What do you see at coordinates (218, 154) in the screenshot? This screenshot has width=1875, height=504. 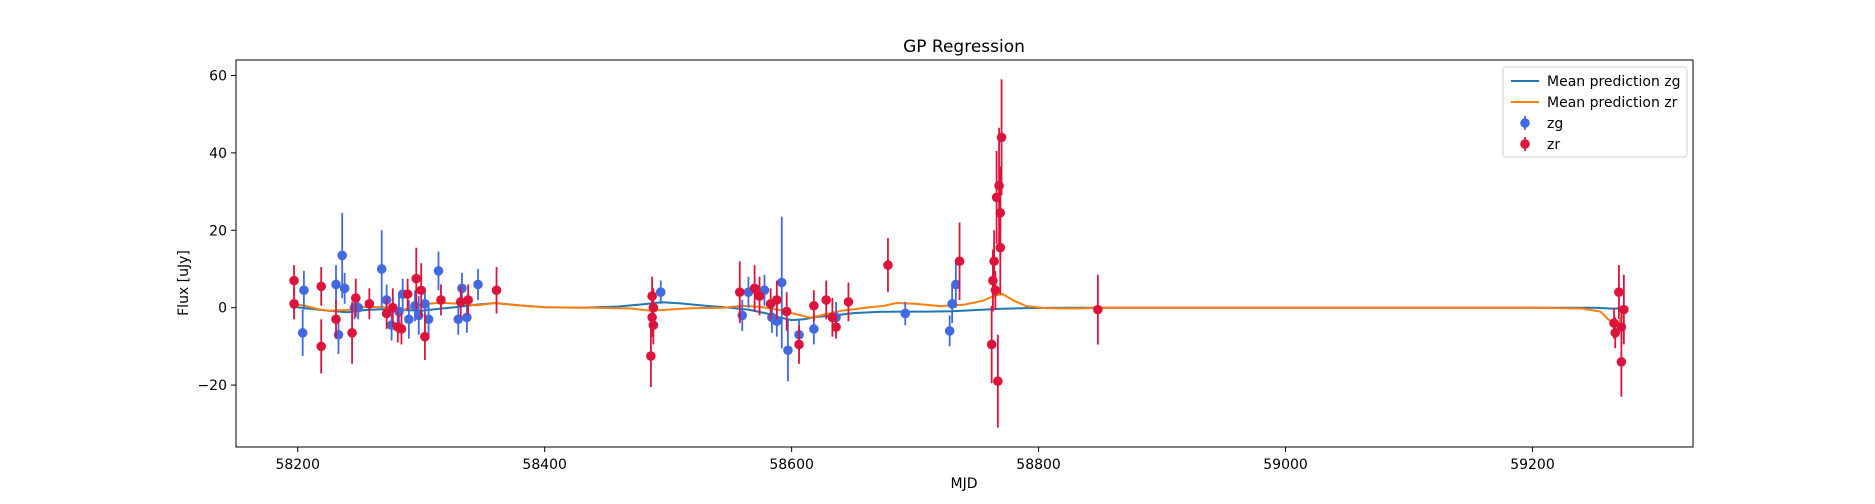 I see `y-tick-label-3: 40` at bounding box center [218, 154].